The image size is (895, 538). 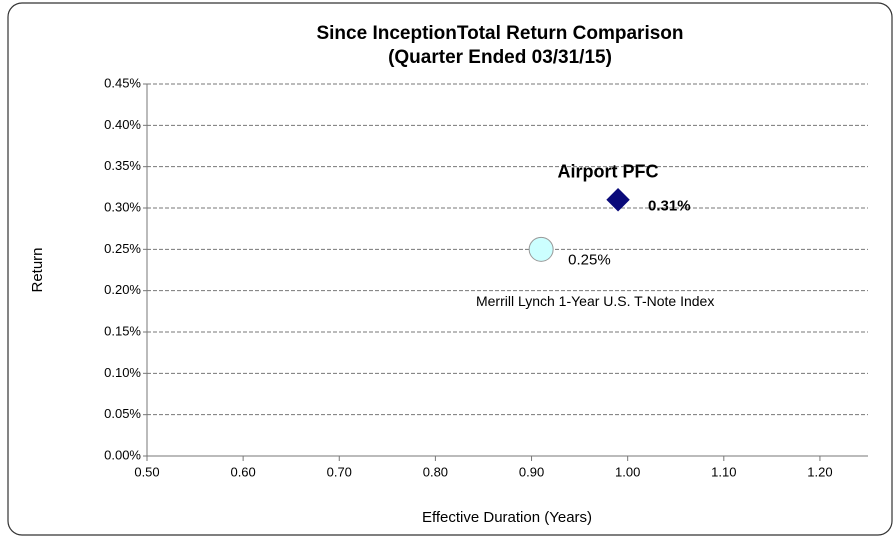 I want to click on y-axis-label: Return, so click(x=37, y=269).